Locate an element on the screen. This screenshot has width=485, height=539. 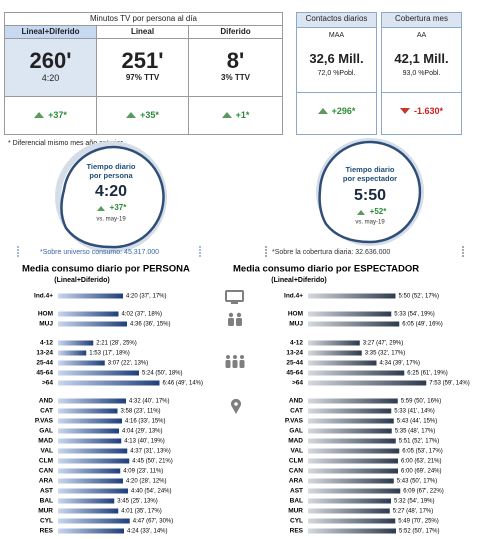
value-label: 4:04 (29', 13%) is located at coordinates (142, 432).